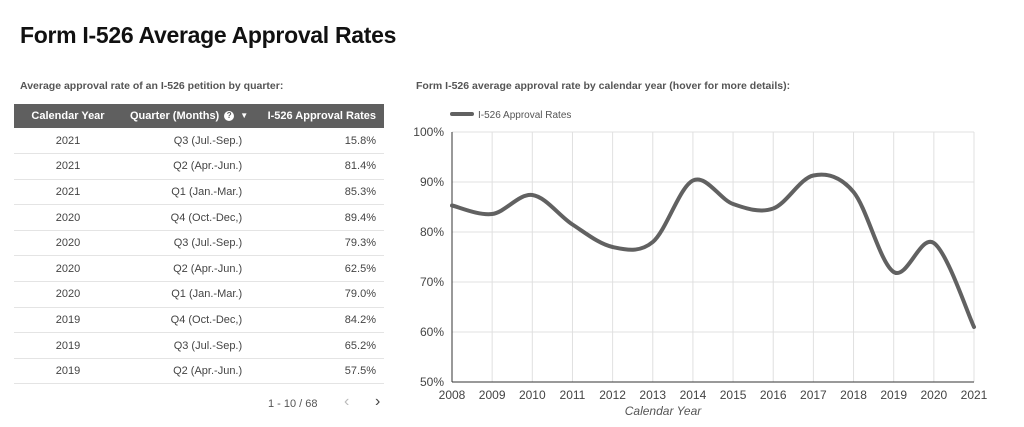 The height and width of the screenshot is (427, 1024). What do you see at coordinates (360, 166) in the screenshot?
I see `cell-rate: 81.4%` at bounding box center [360, 166].